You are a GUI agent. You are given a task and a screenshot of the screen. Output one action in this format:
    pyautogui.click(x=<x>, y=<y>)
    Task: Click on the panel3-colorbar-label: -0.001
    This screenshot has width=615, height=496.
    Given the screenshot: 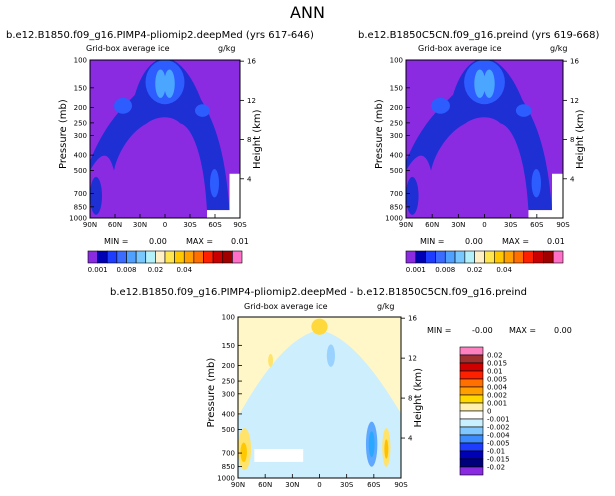 What is the action you would take?
    pyautogui.click(x=498, y=420)
    